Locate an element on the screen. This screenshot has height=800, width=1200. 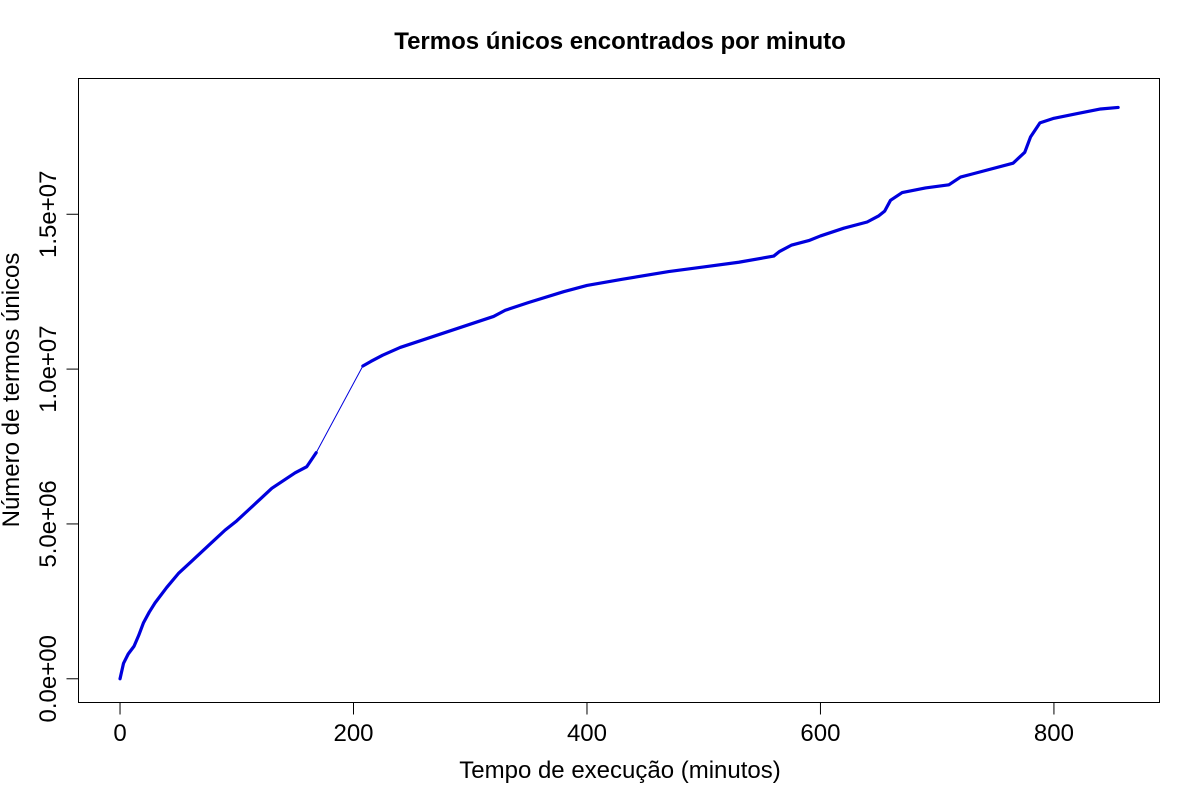
x-tick-label: 400 is located at coordinates (587, 733).